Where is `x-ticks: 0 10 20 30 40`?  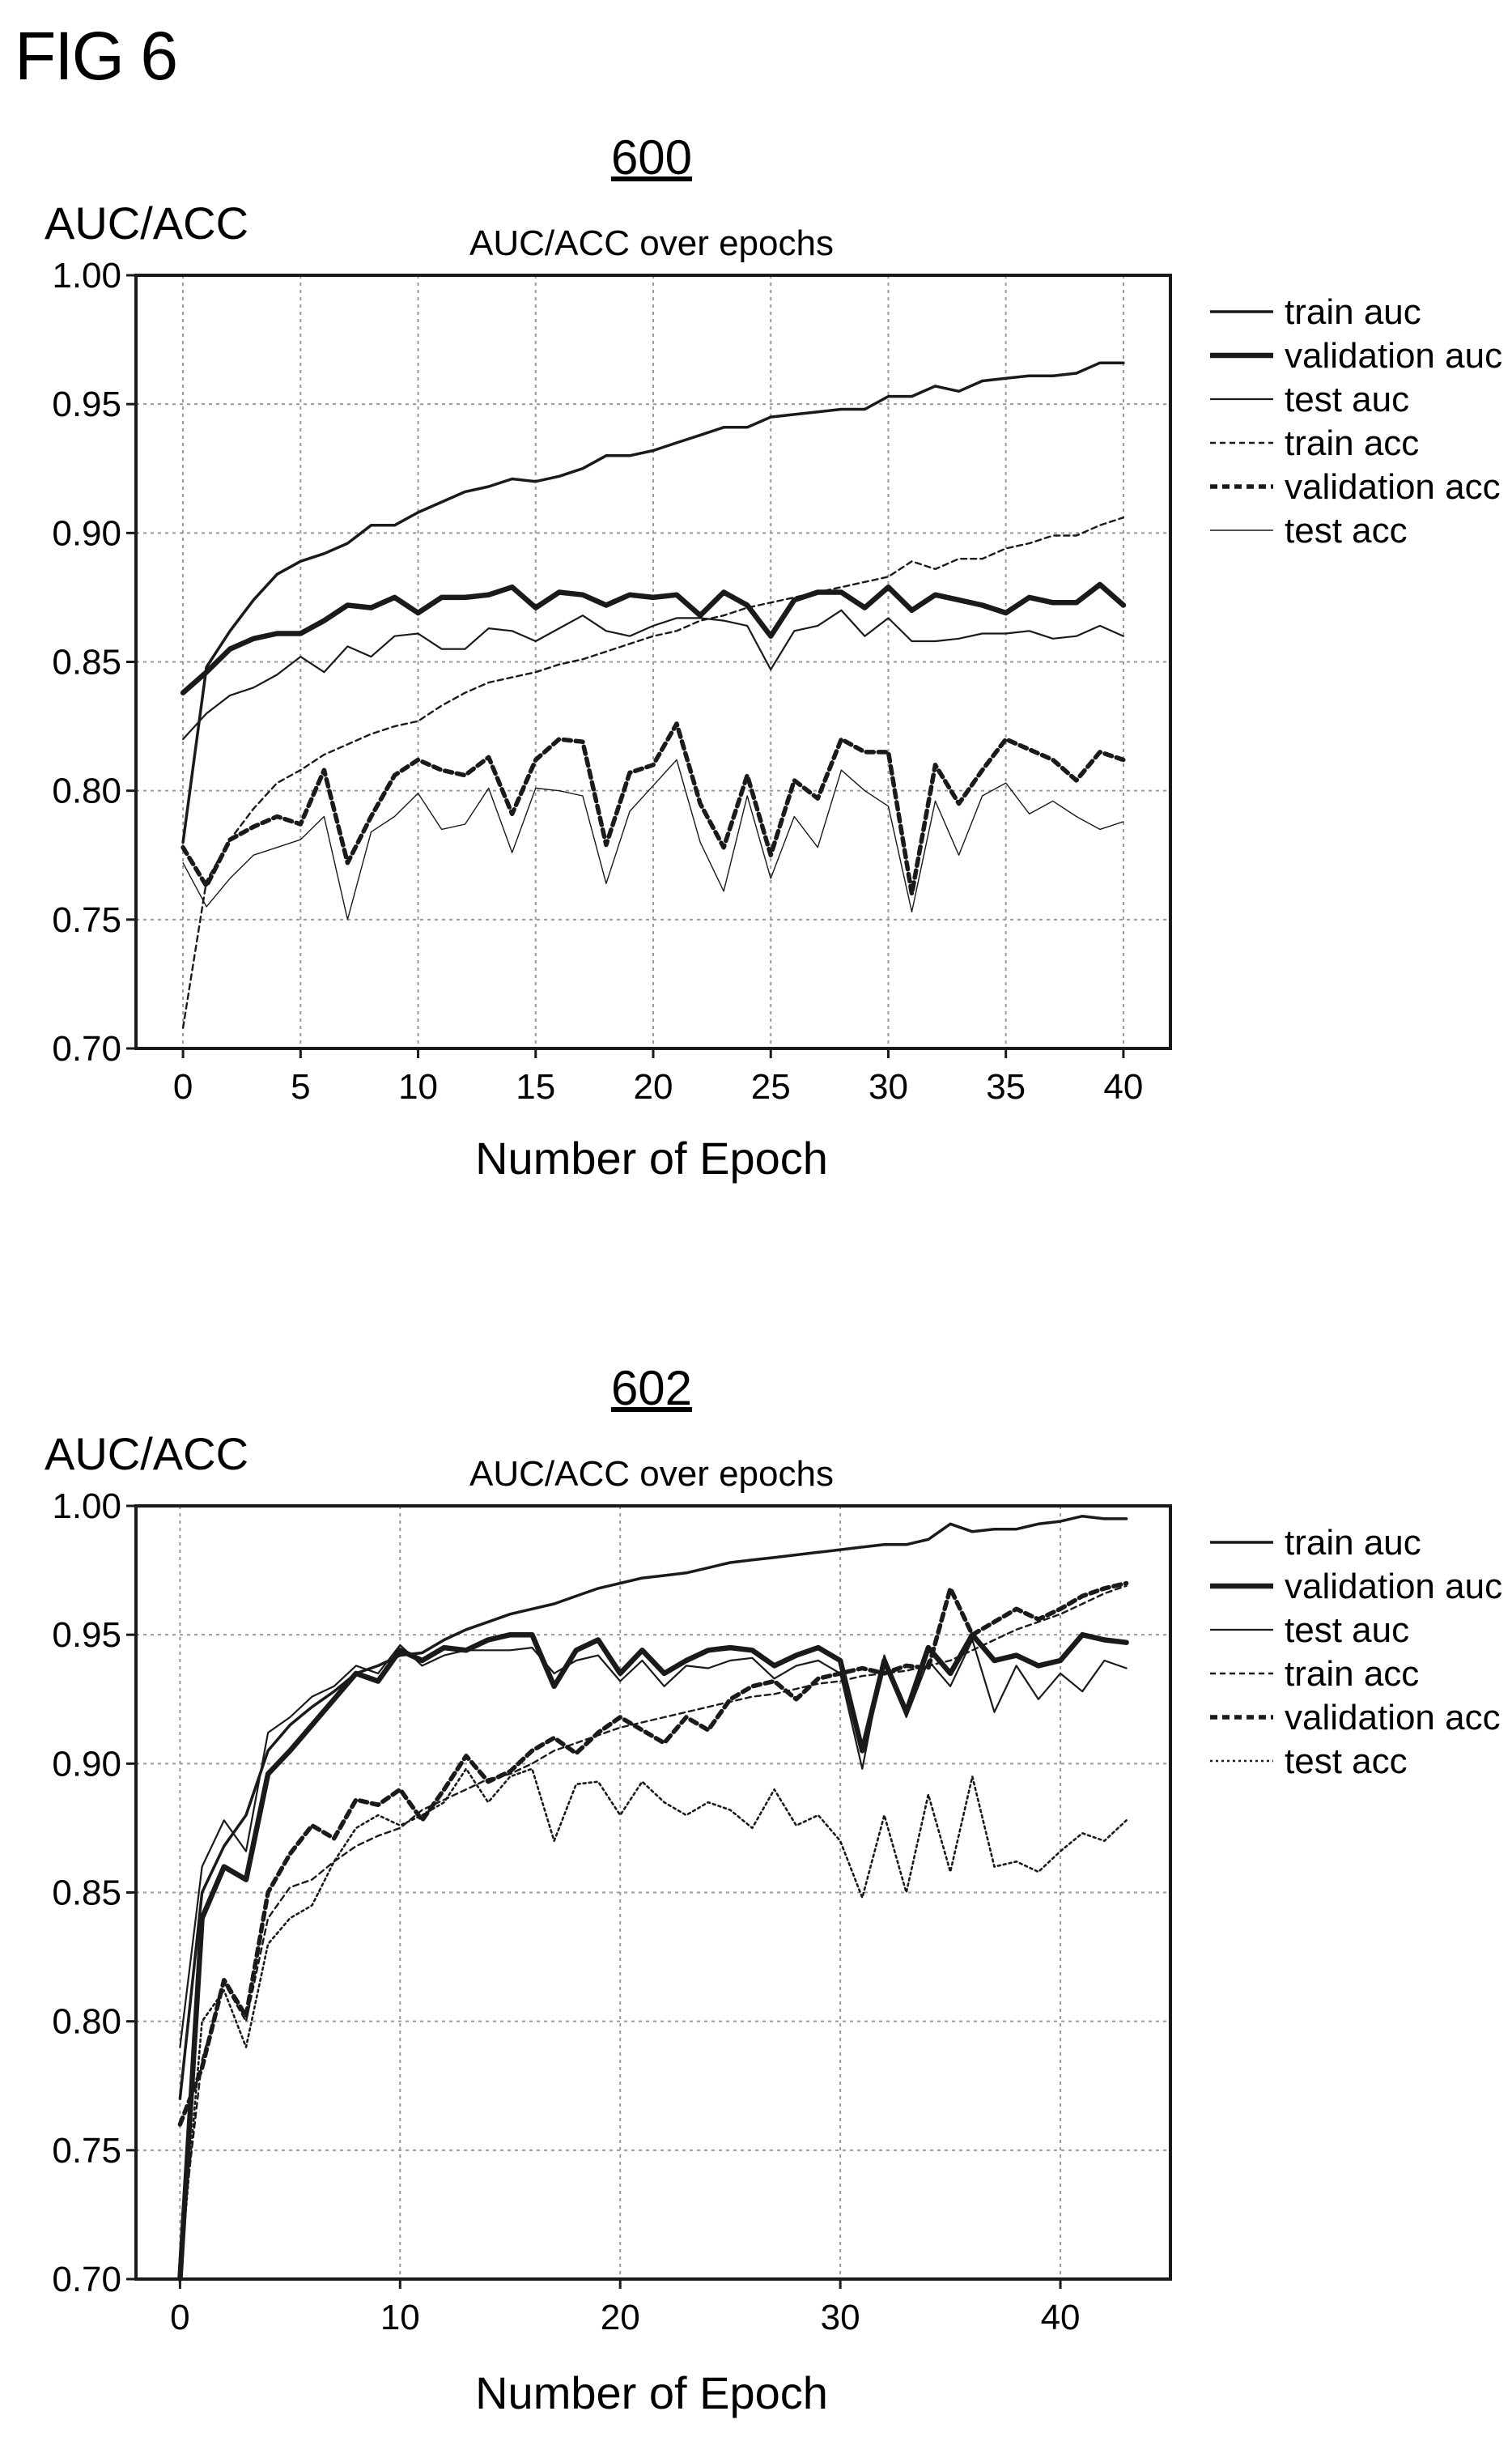 x-ticks: 0 10 20 30 40 is located at coordinates (625, 2308).